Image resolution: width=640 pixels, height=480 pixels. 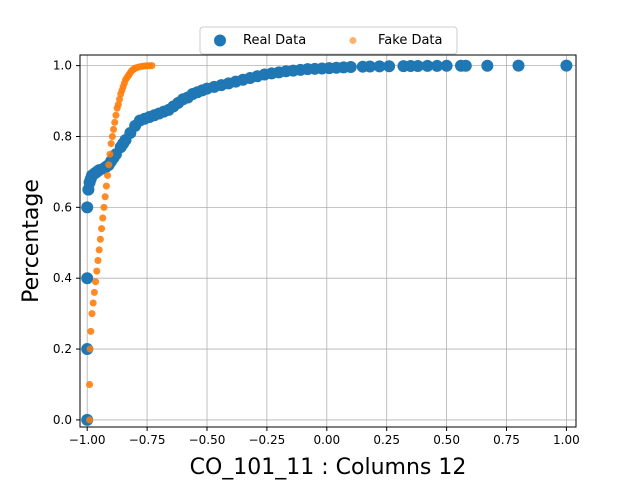 What do you see at coordinates (386, 440) in the screenshot?
I see `x-tick-label: 0.25` at bounding box center [386, 440].